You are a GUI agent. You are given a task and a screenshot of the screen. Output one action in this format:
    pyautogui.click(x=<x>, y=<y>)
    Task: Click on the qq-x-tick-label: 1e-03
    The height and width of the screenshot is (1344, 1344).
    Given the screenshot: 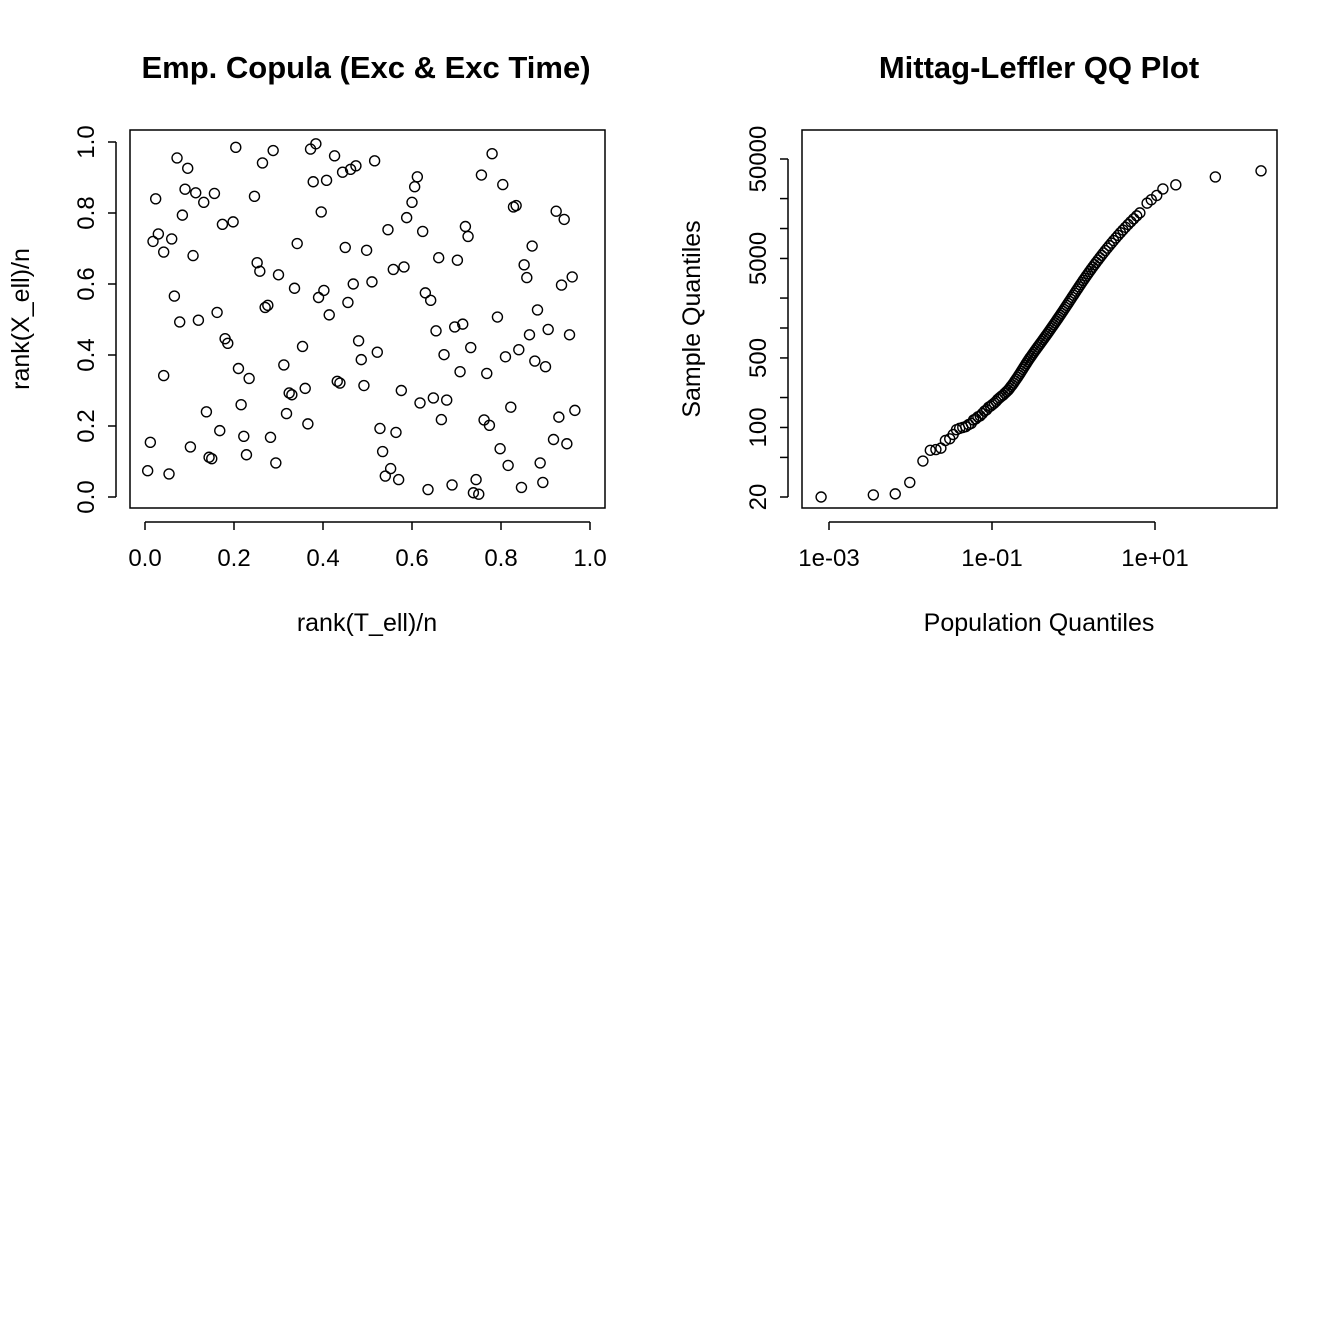 What is the action you would take?
    pyautogui.click(x=828, y=558)
    